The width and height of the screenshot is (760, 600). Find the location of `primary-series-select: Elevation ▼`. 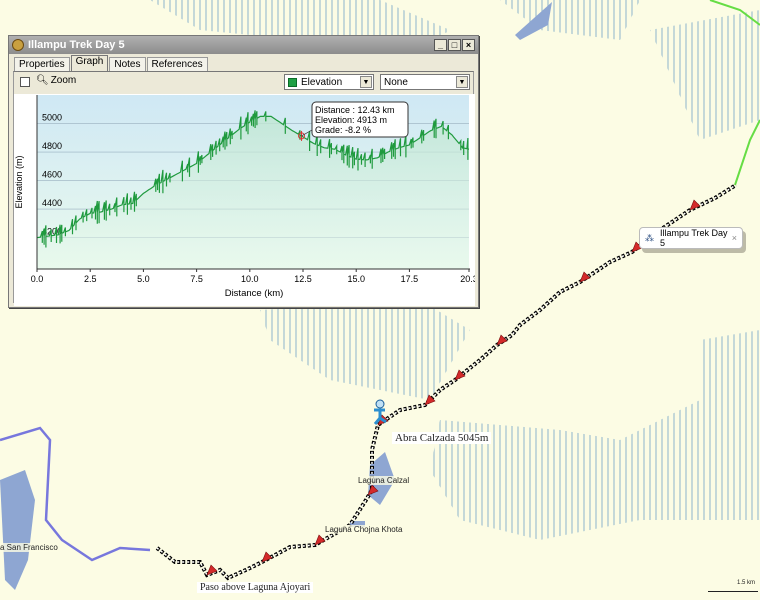

primary-series-select: Elevation ▼ is located at coordinates (329, 82).